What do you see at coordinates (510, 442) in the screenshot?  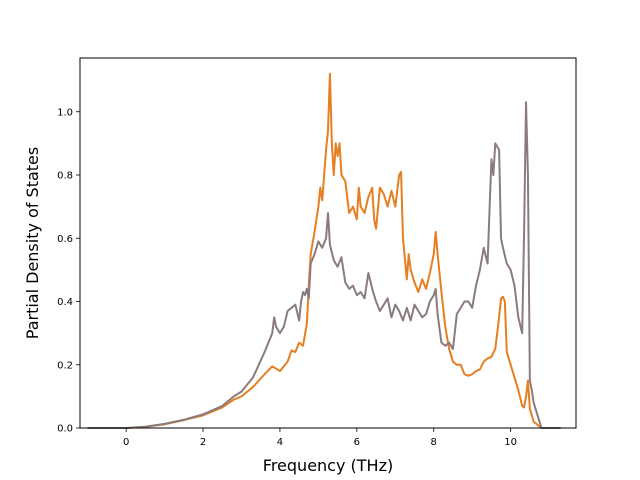 I see `x-tick-label: 10` at bounding box center [510, 442].